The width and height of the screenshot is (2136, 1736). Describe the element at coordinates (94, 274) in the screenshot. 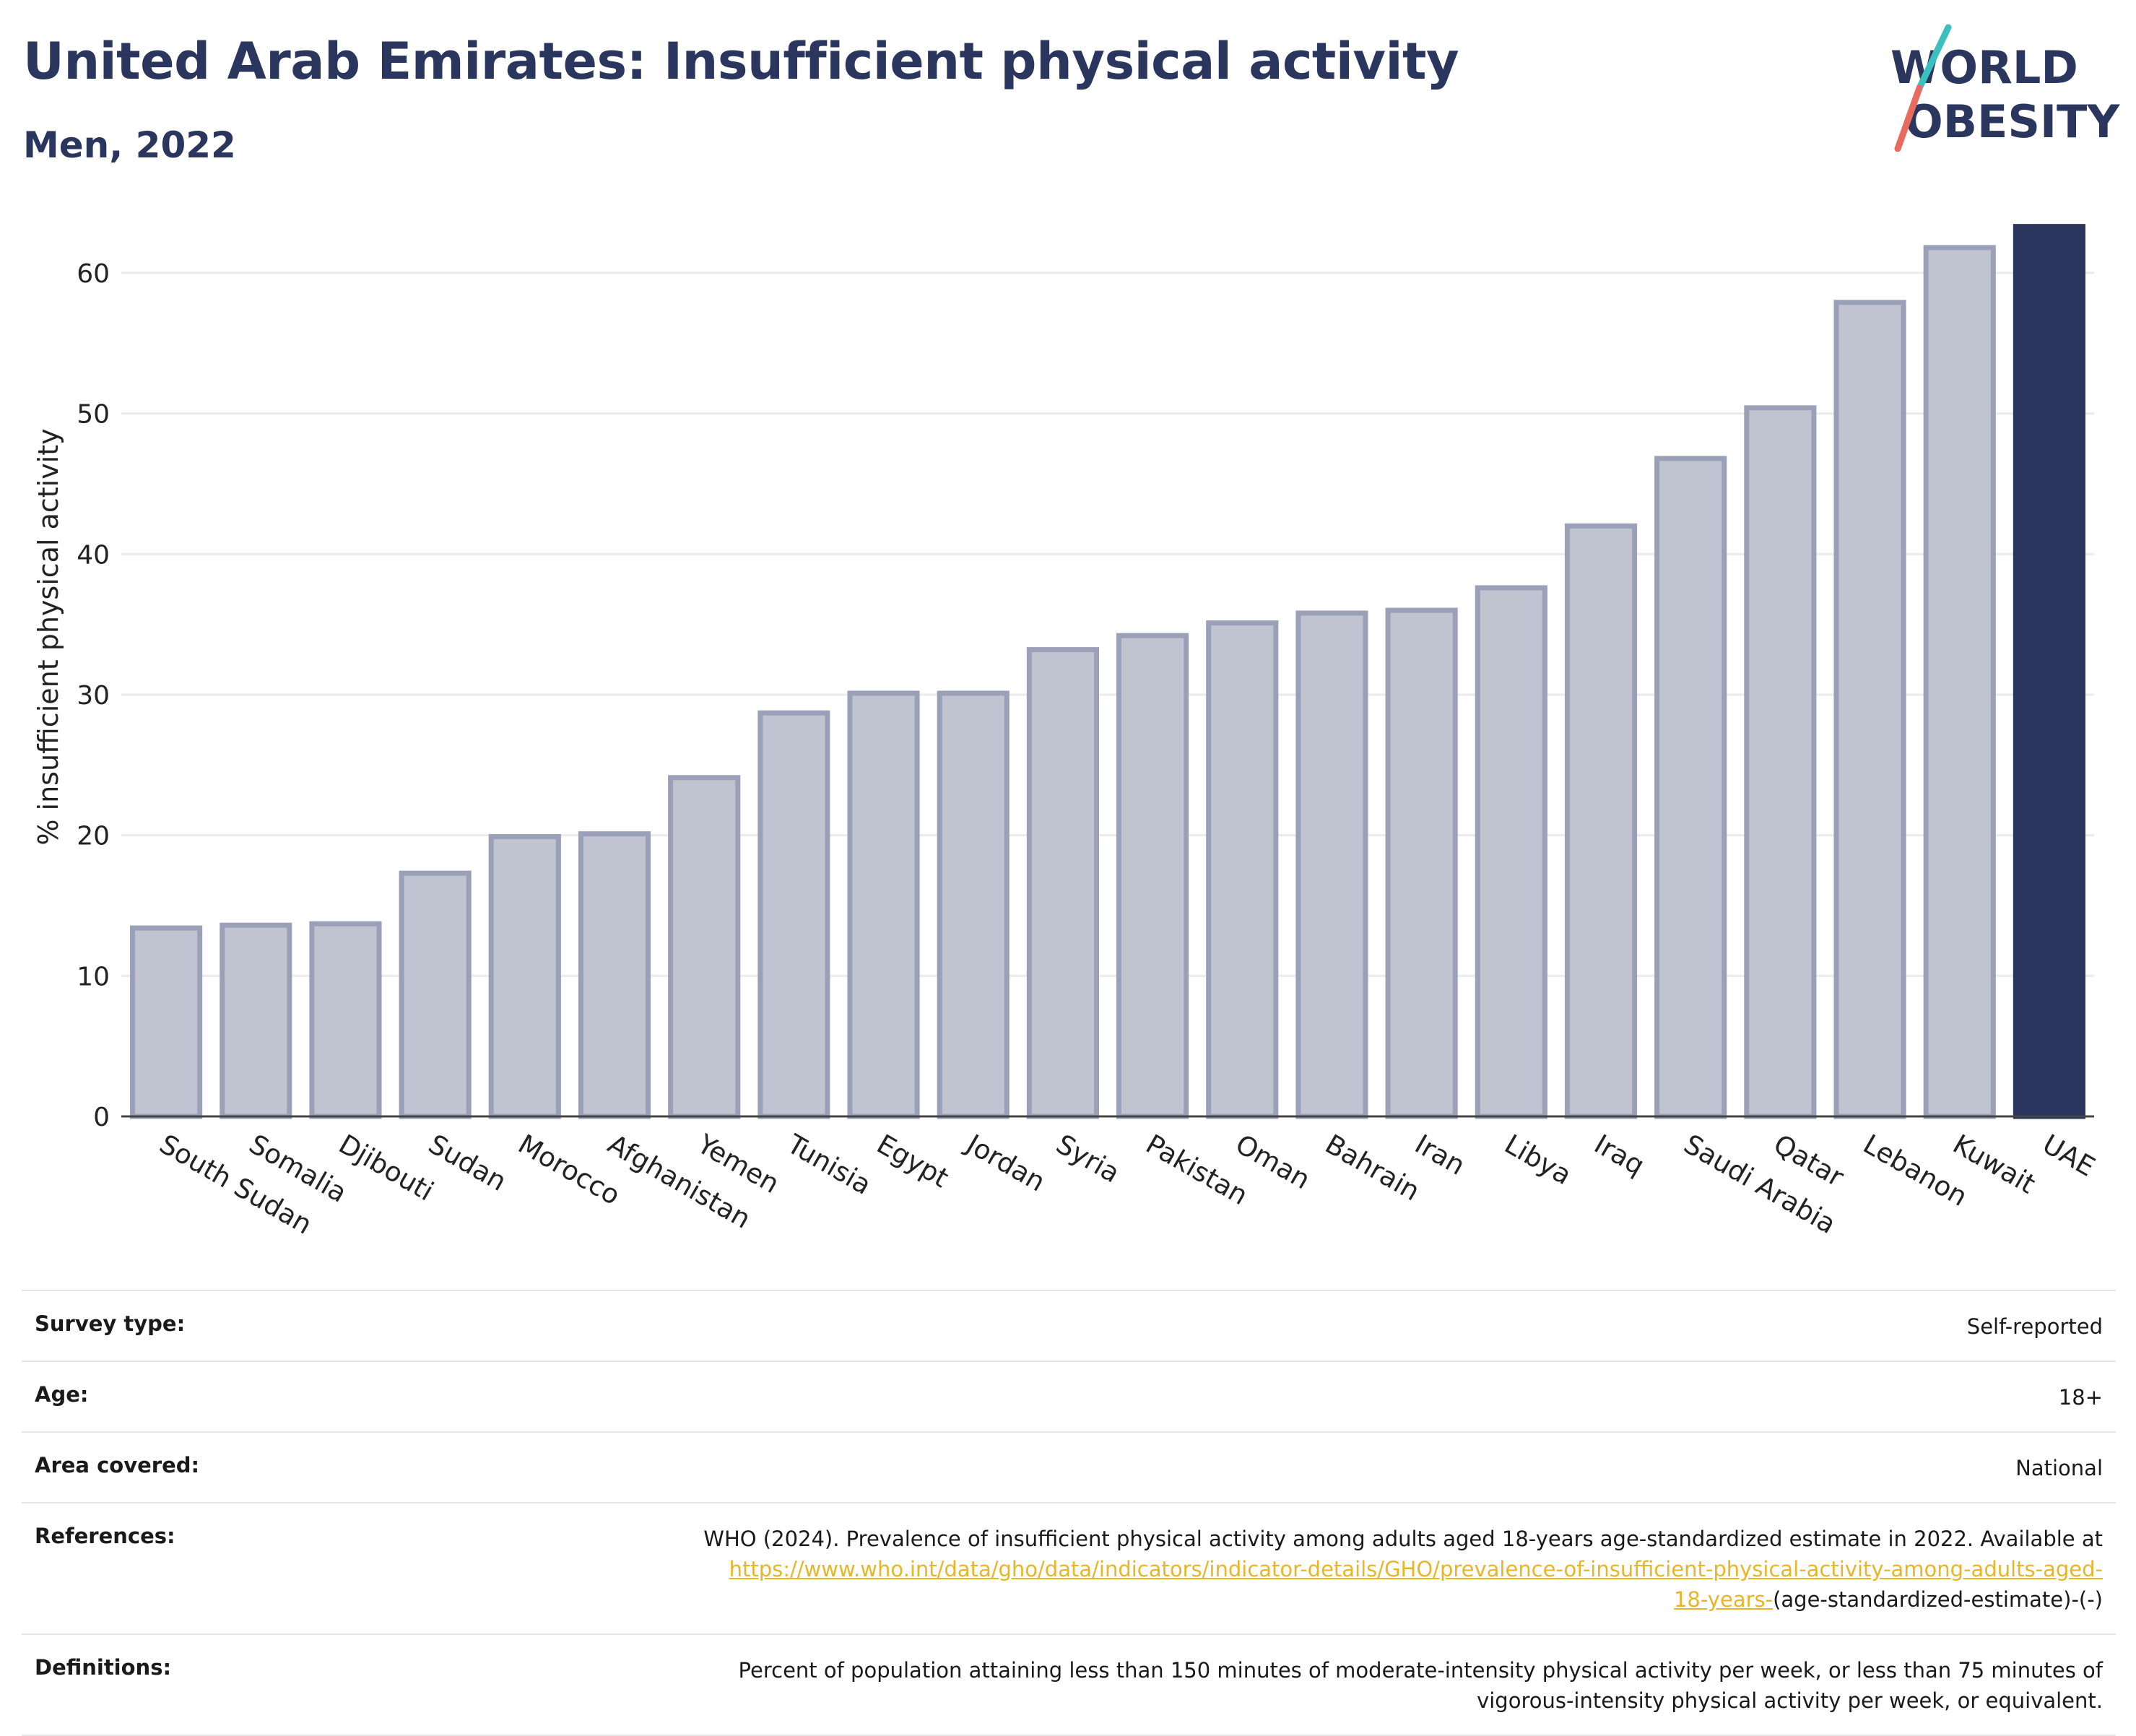

I see `y-tick-label: 60` at that location.